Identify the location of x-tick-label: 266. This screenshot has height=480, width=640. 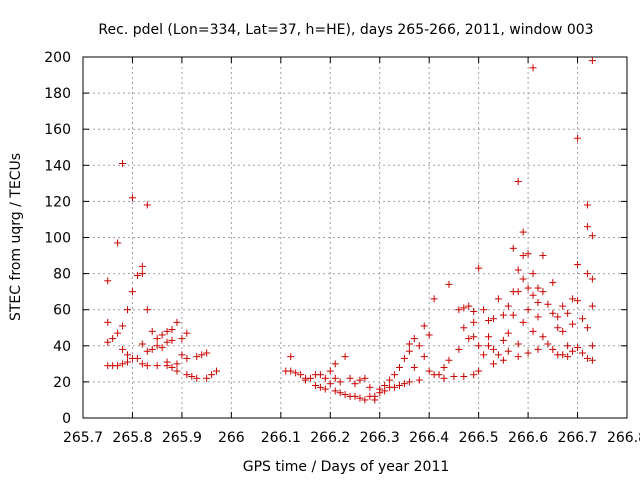
(231, 438).